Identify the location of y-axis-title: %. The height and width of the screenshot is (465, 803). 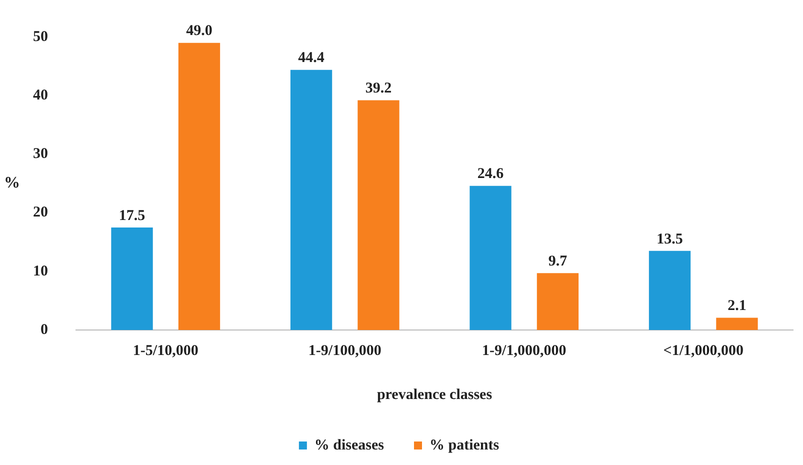
(12, 183).